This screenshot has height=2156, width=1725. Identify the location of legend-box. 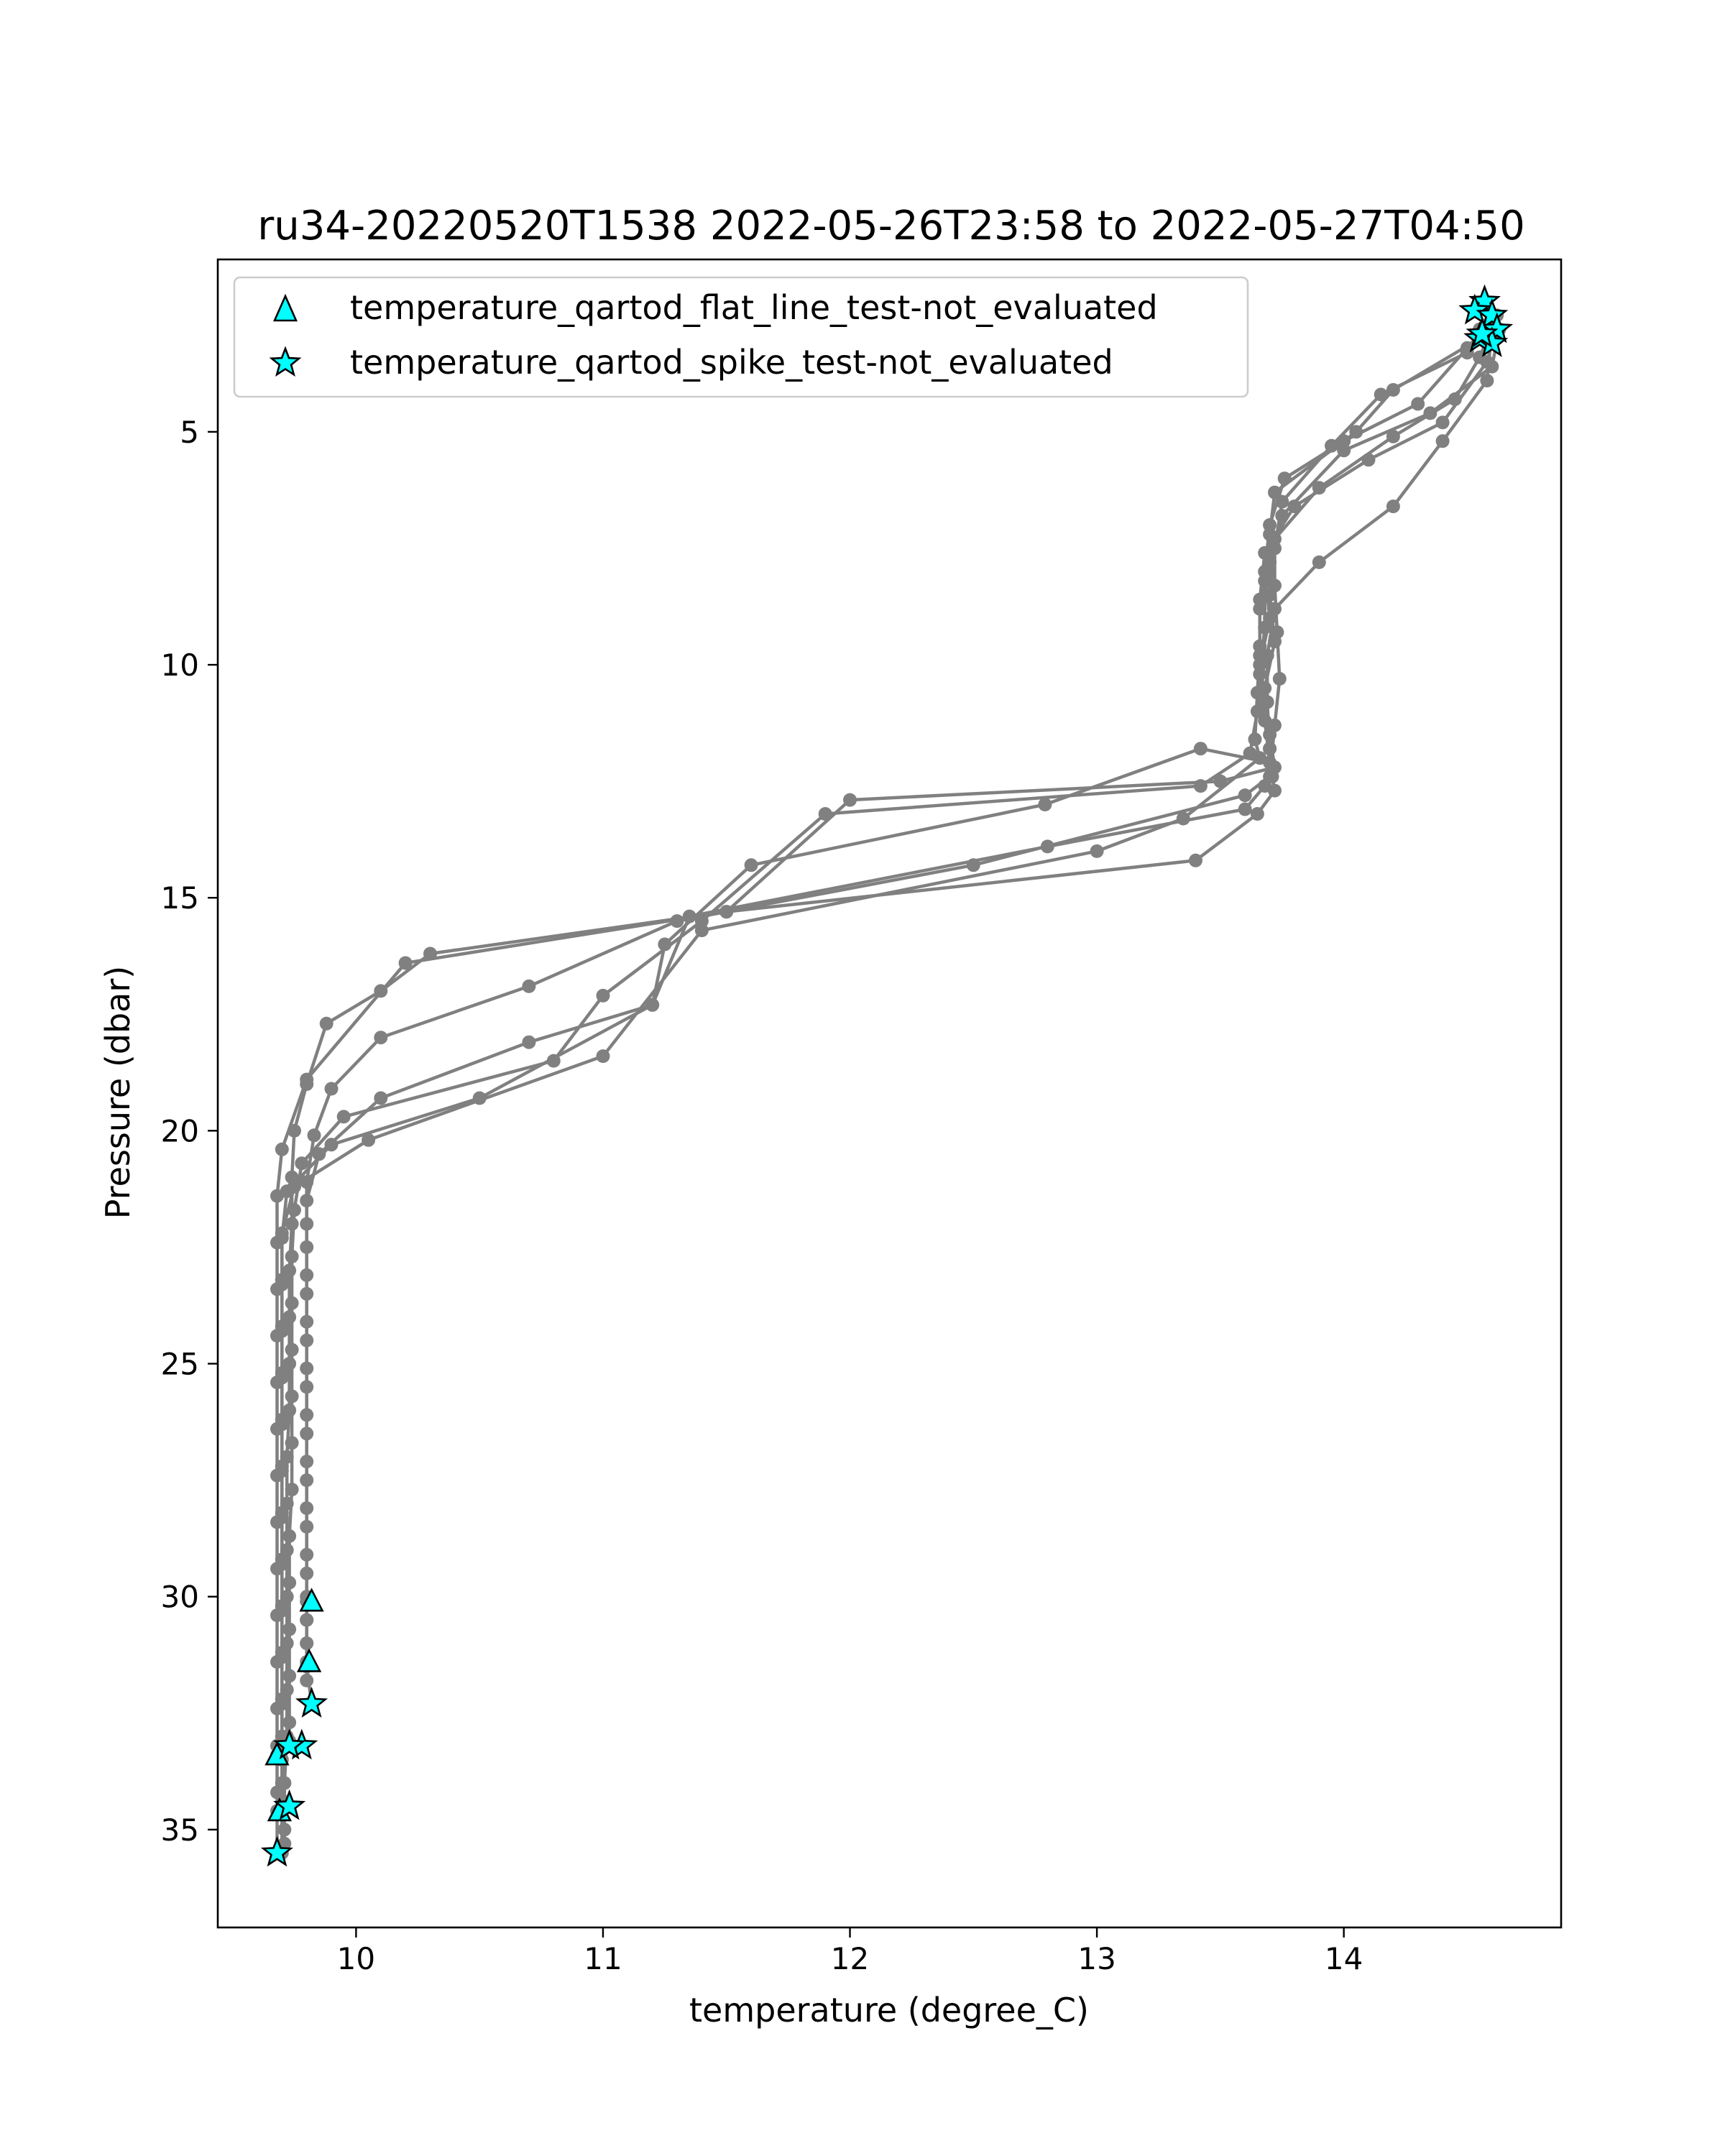
(741, 337).